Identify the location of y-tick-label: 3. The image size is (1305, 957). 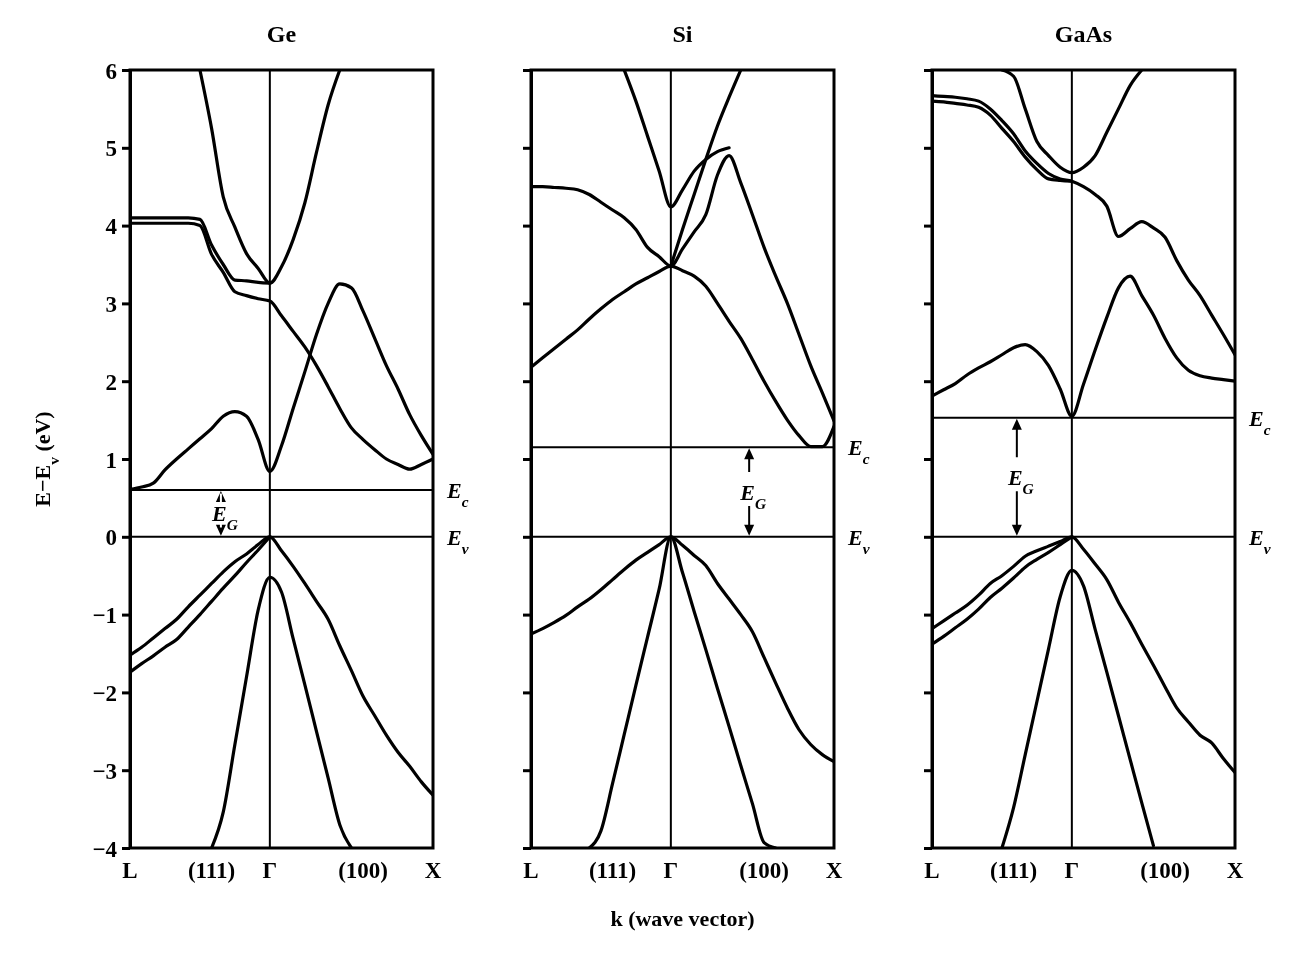
(111, 304).